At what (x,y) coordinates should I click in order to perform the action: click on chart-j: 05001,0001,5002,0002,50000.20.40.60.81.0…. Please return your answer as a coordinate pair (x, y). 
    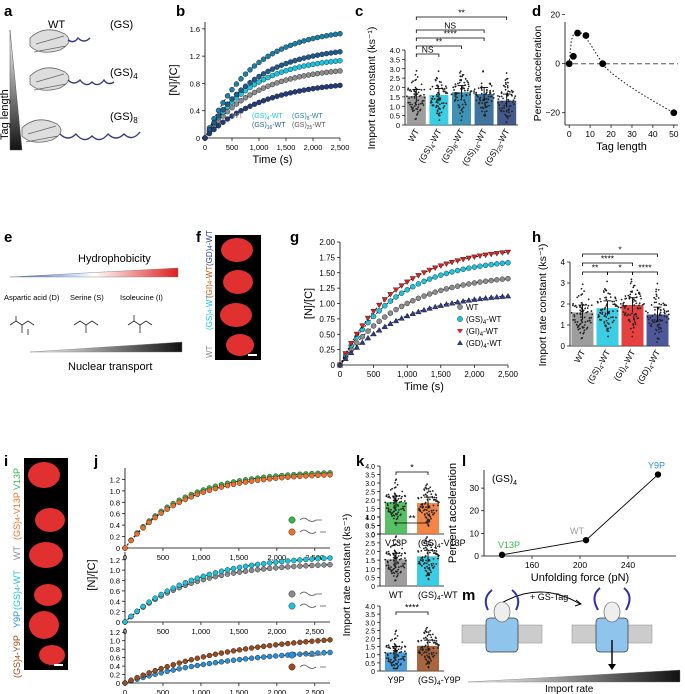
    Looking at the image, I should click on (209, 581).